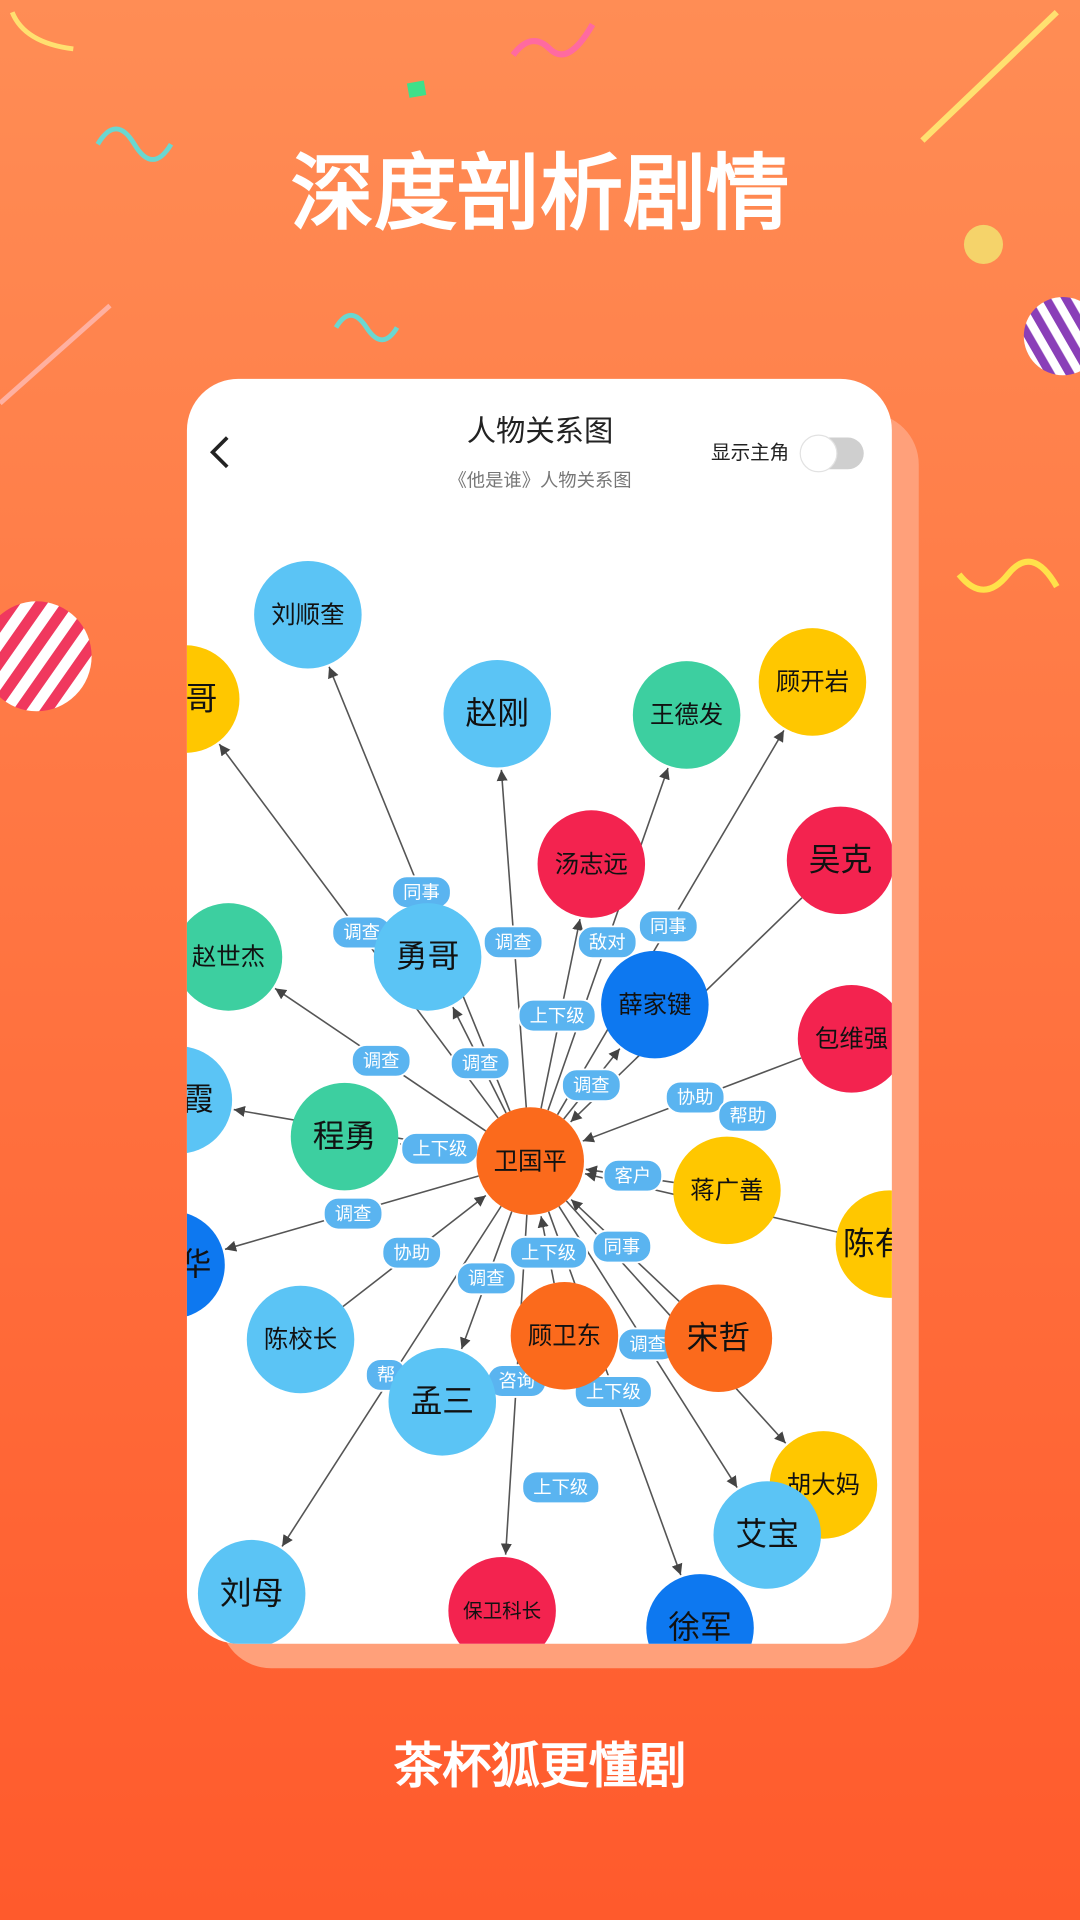 The height and width of the screenshot is (1920, 1080). I want to click on character-name: 宋哲, so click(719, 1338).